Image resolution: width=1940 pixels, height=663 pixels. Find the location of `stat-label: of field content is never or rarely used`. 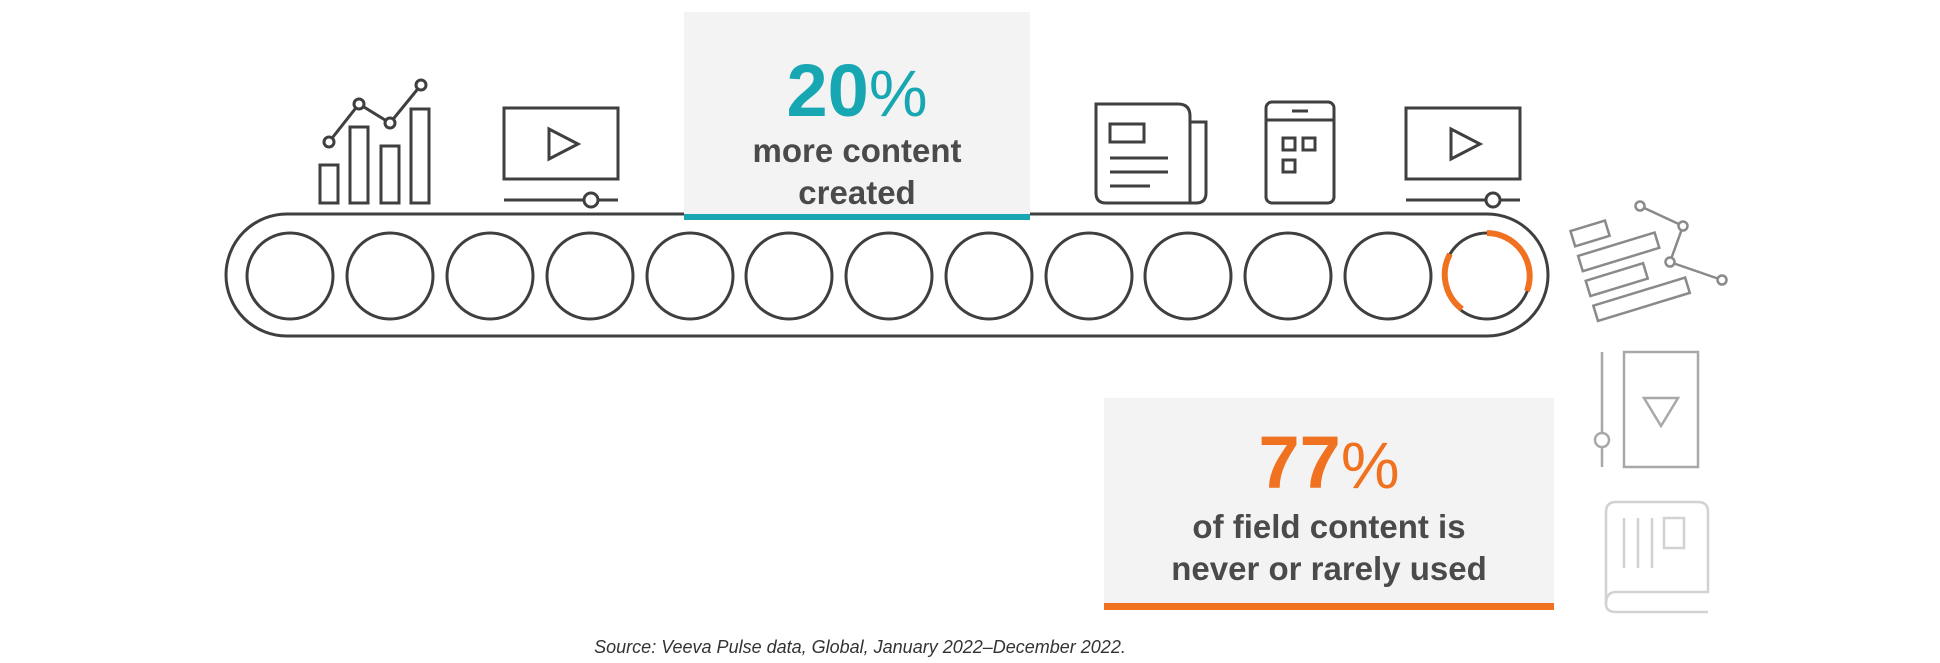

stat-label: of field content is never or rarely used is located at coordinates (1329, 548).